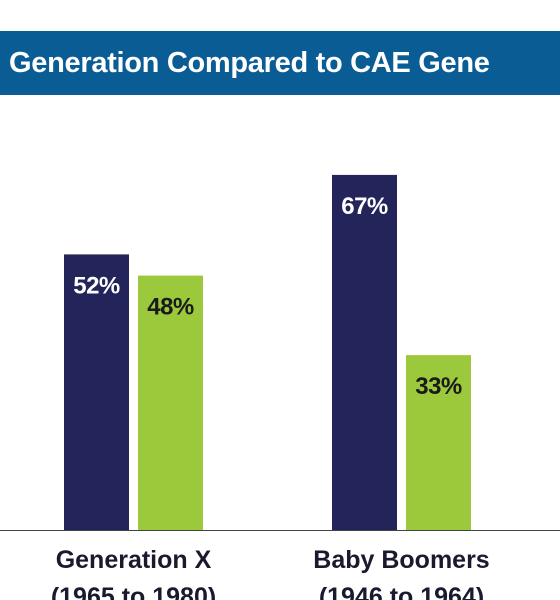  I want to click on bar-value-label: 52%, so click(96, 285).